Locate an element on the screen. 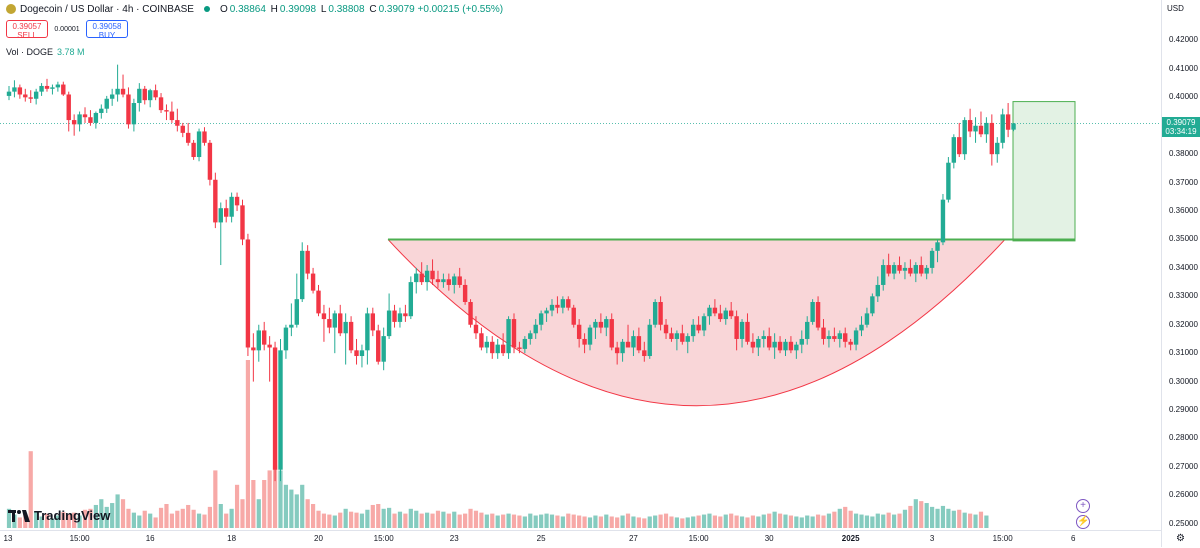 The width and height of the screenshot is (1200, 548). price-tick-label: 0.29000 is located at coordinates (1183, 410).